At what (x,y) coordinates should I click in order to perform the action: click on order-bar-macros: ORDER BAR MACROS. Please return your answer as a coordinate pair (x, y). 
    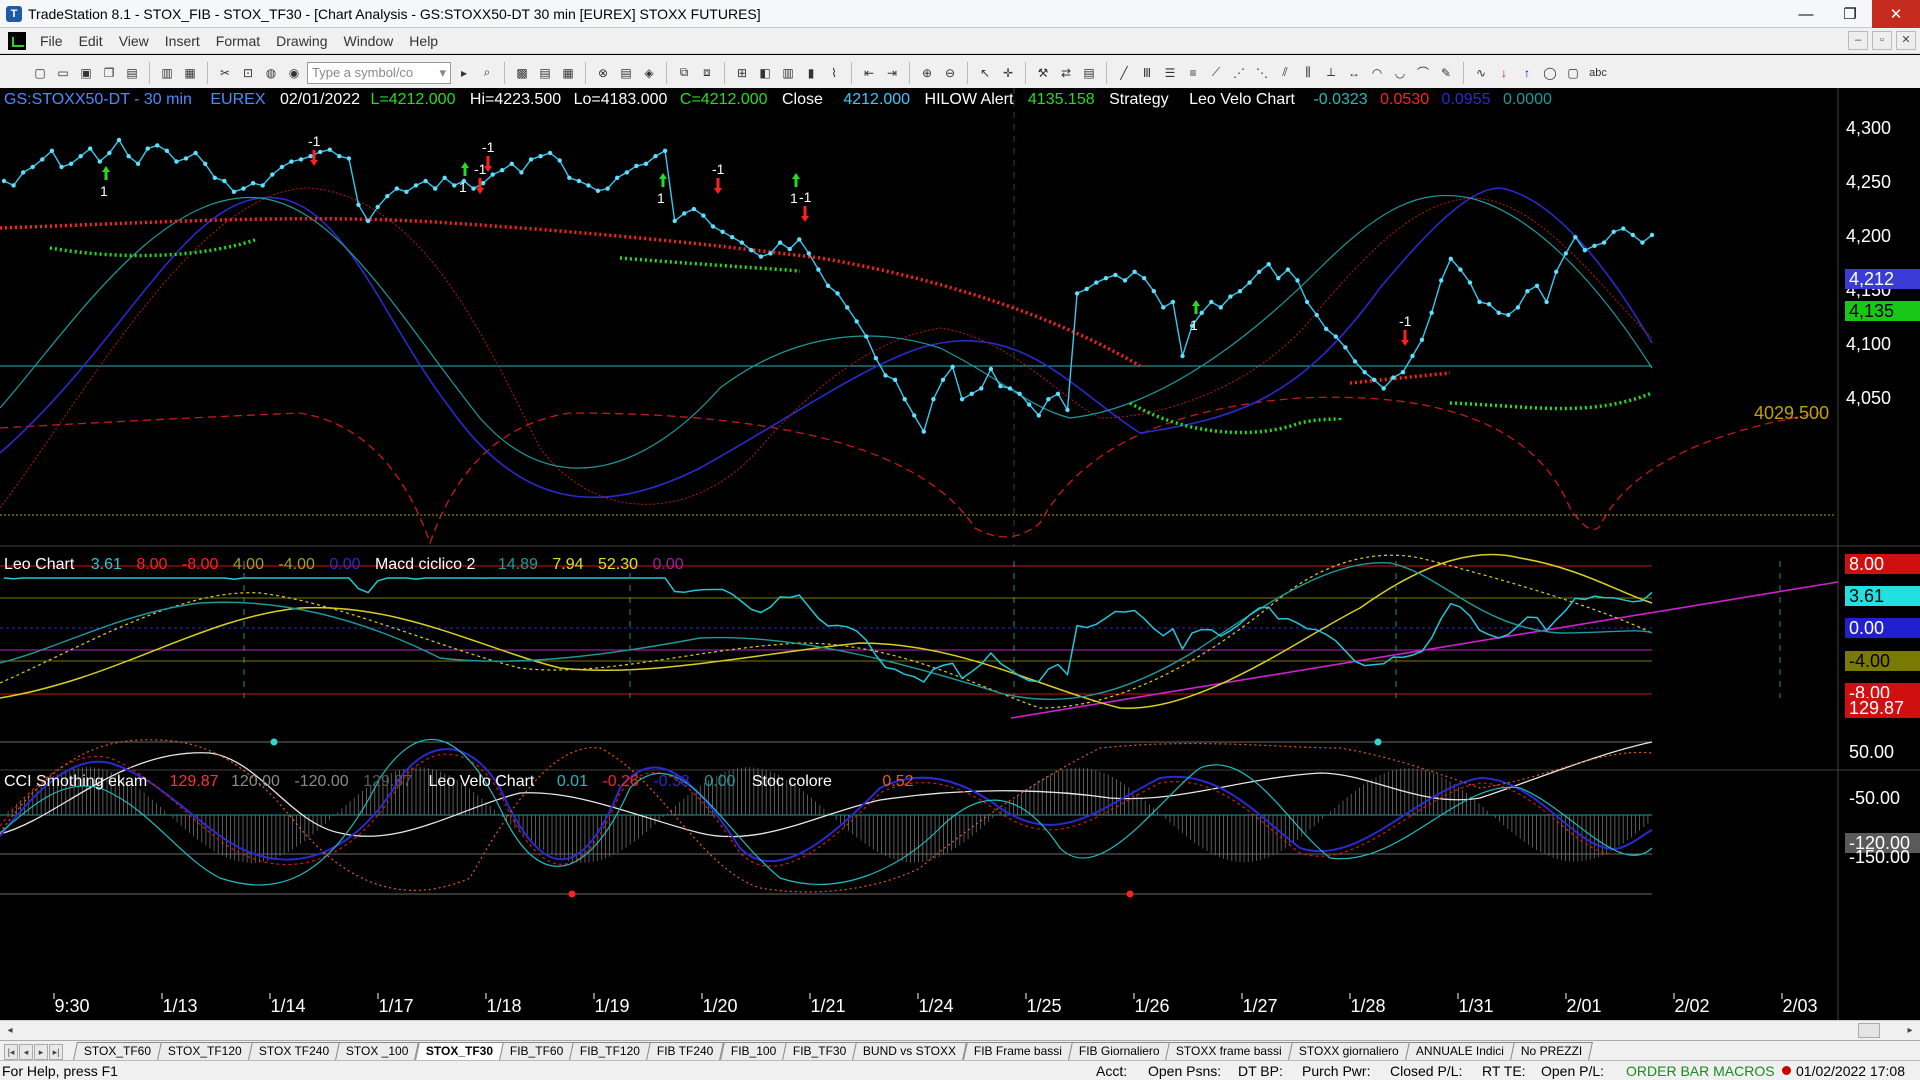
    Looking at the image, I should click on (1700, 1071).